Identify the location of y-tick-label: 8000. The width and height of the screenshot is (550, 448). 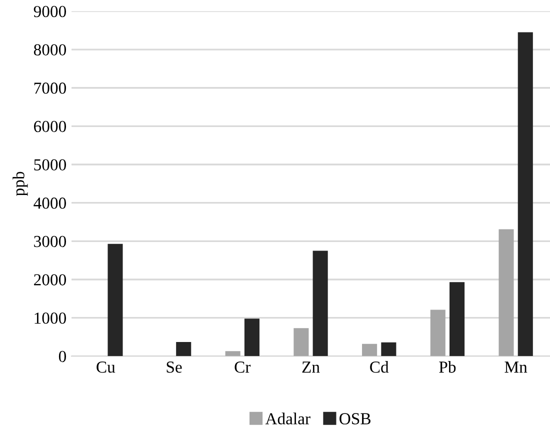
(50, 50).